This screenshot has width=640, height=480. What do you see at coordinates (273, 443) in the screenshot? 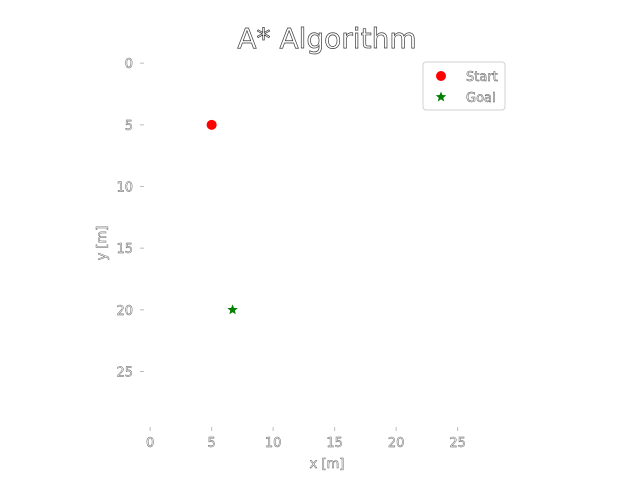
I see `x-tick-label: 10` at bounding box center [273, 443].